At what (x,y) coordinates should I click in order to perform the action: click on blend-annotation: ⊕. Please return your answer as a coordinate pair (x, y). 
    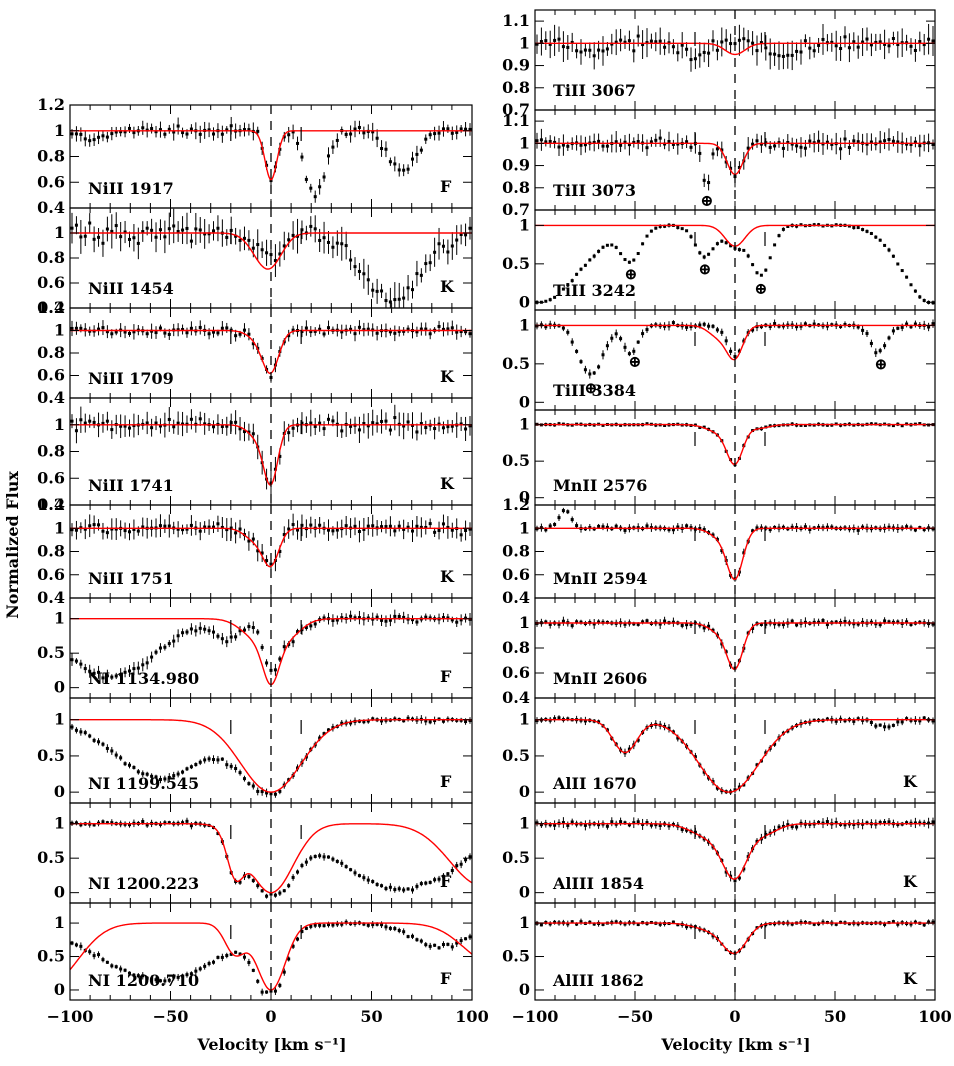
    Looking at the image, I should click on (590, 387).